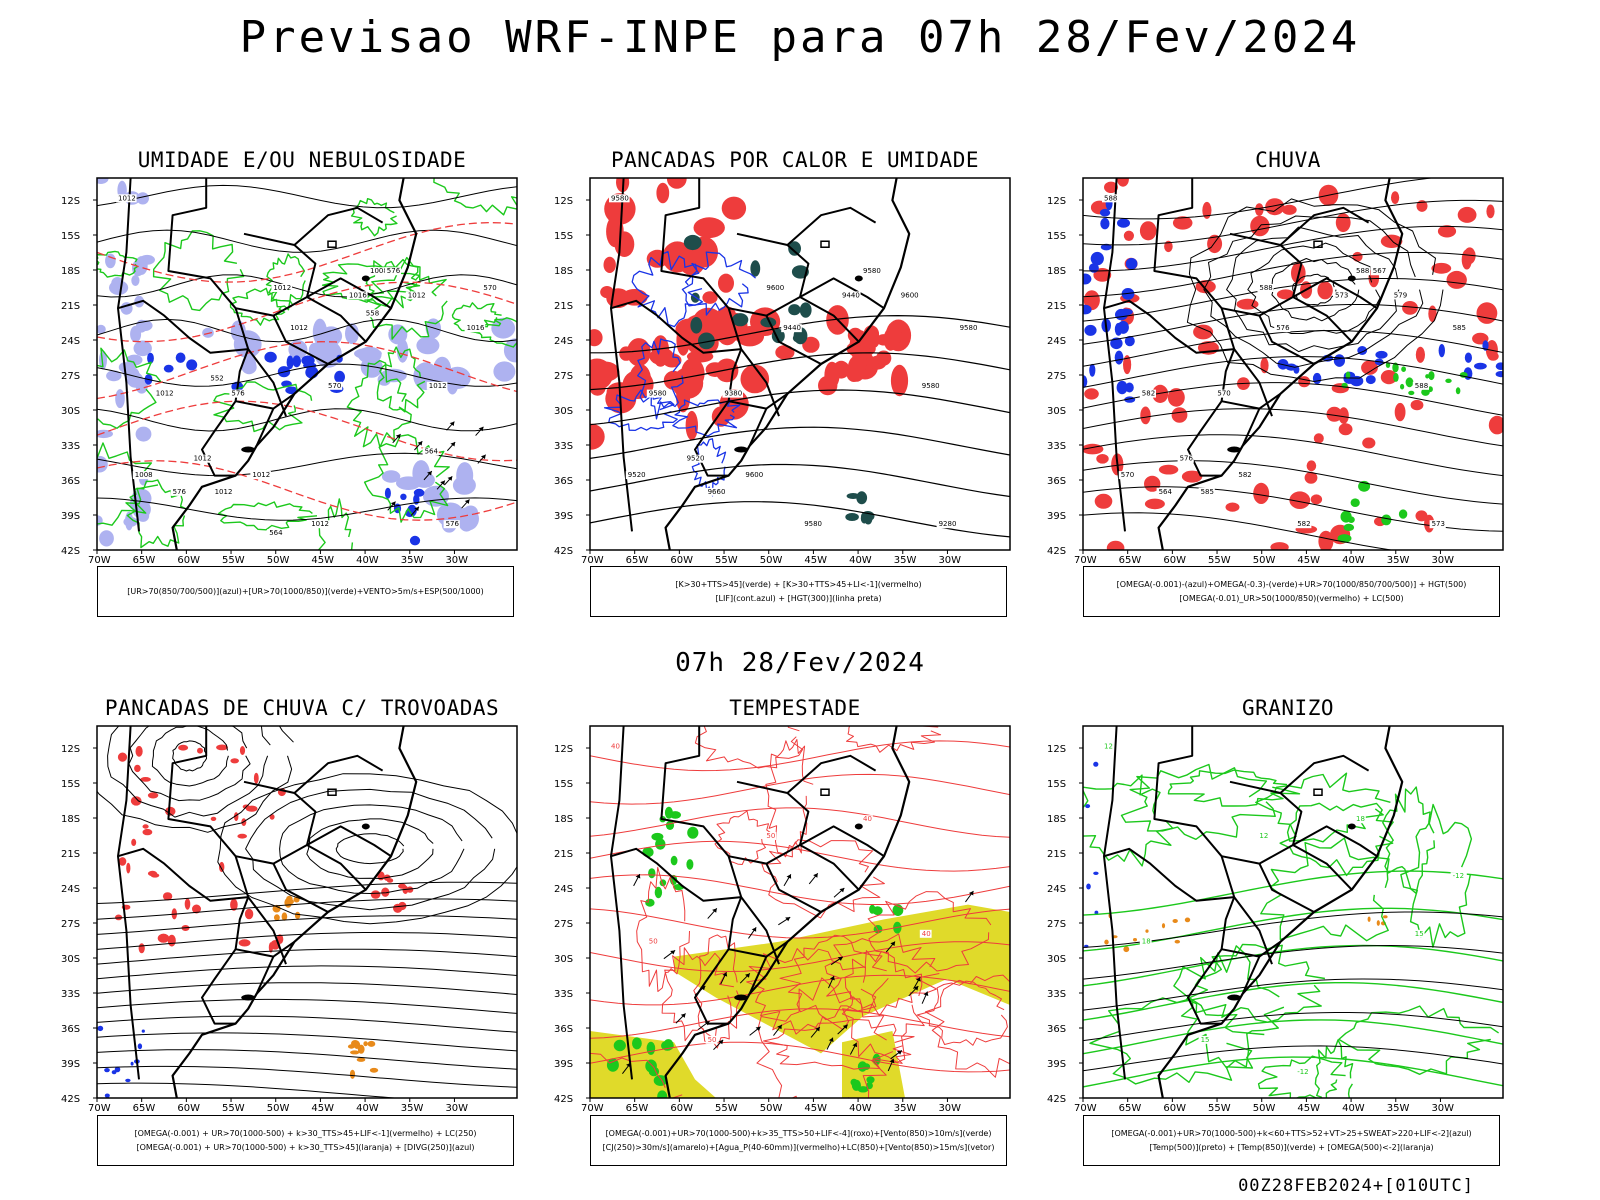 The width and height of the screenshot is (1600, 1200). Describe the element at coordinates (1288, 160) in the screenshot. I see `panel-title-chuva: CHUVA` at that location.